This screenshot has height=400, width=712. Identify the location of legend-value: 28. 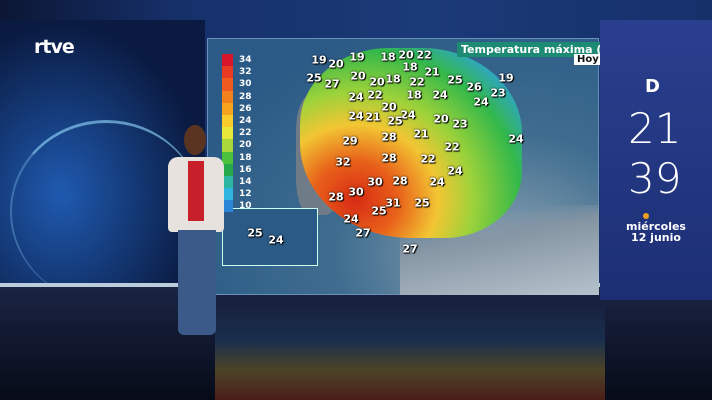
(245, 96).